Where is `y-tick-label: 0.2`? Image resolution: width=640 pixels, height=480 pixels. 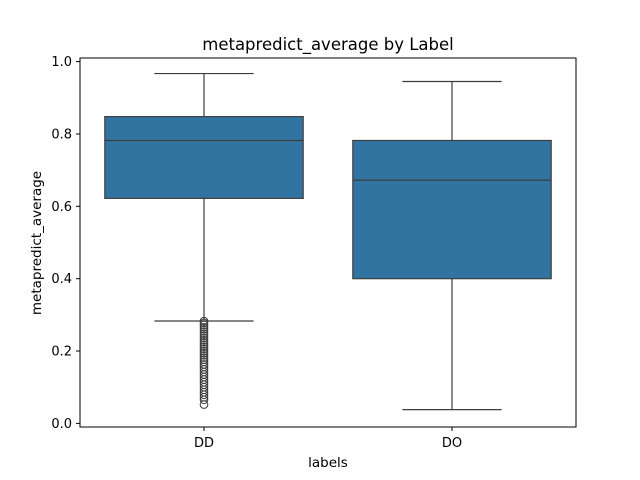
y-tick-label: 0.2 is located at coordinates (61, 352).